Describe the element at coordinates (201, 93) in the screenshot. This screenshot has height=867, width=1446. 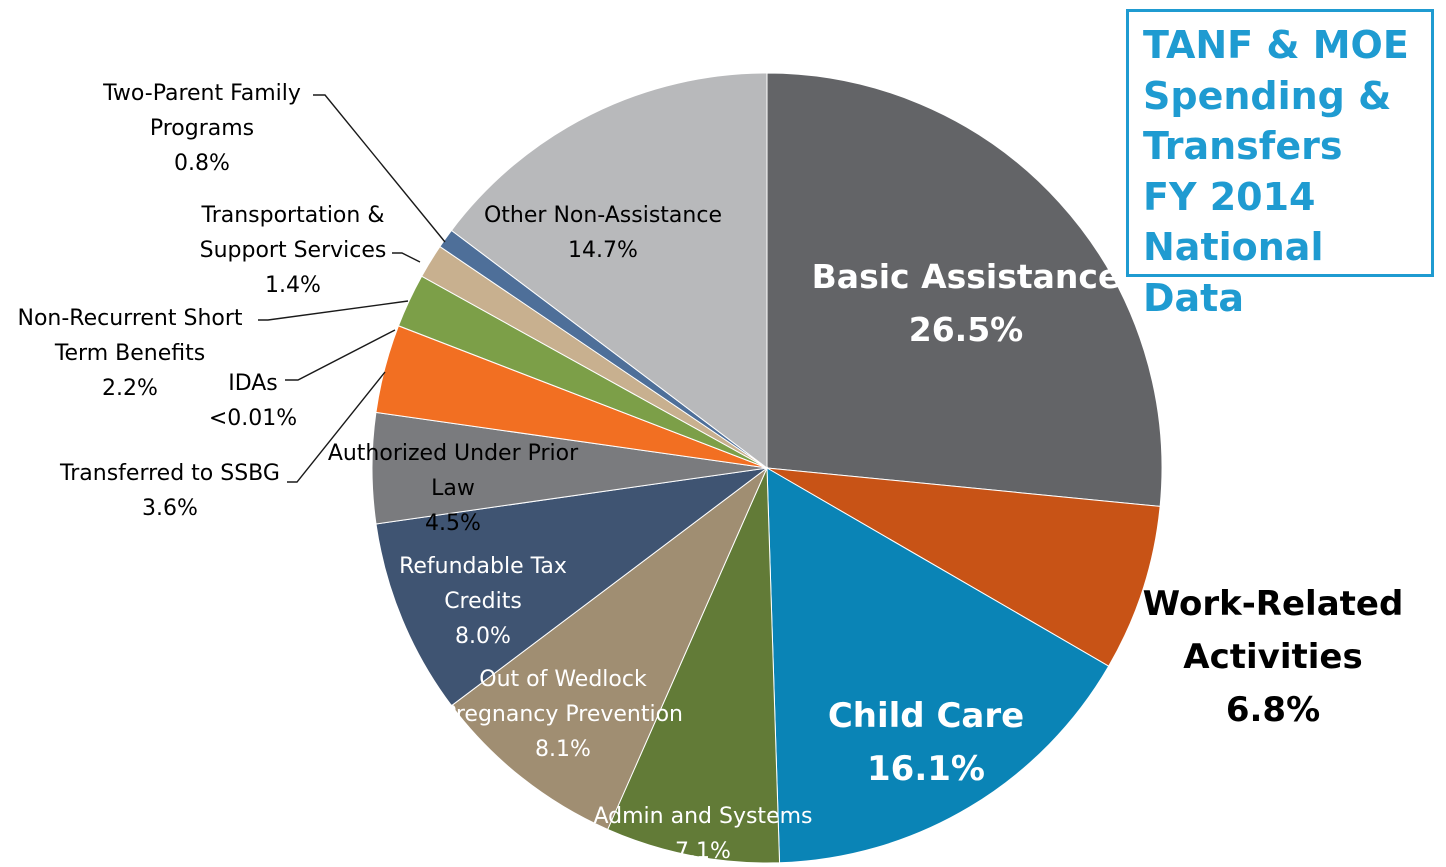
I see `slice-label-line: Two-Parent Family` at that location.